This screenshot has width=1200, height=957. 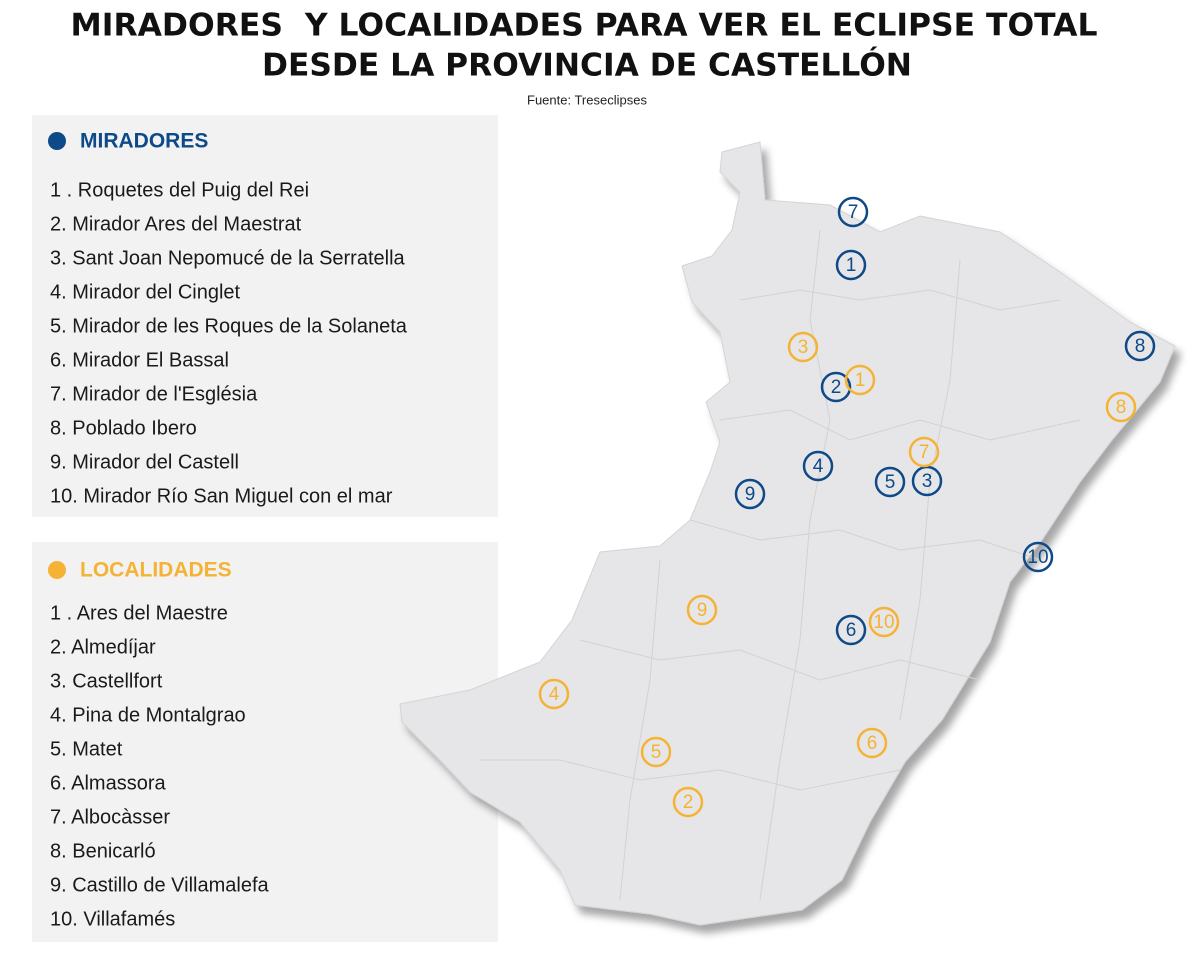 What do you see at coordinates (229, 326) in the screenshot?
I see `list-item: 5. Mirador de les Roques de la Solaneta` at bounding box center [229, 326].